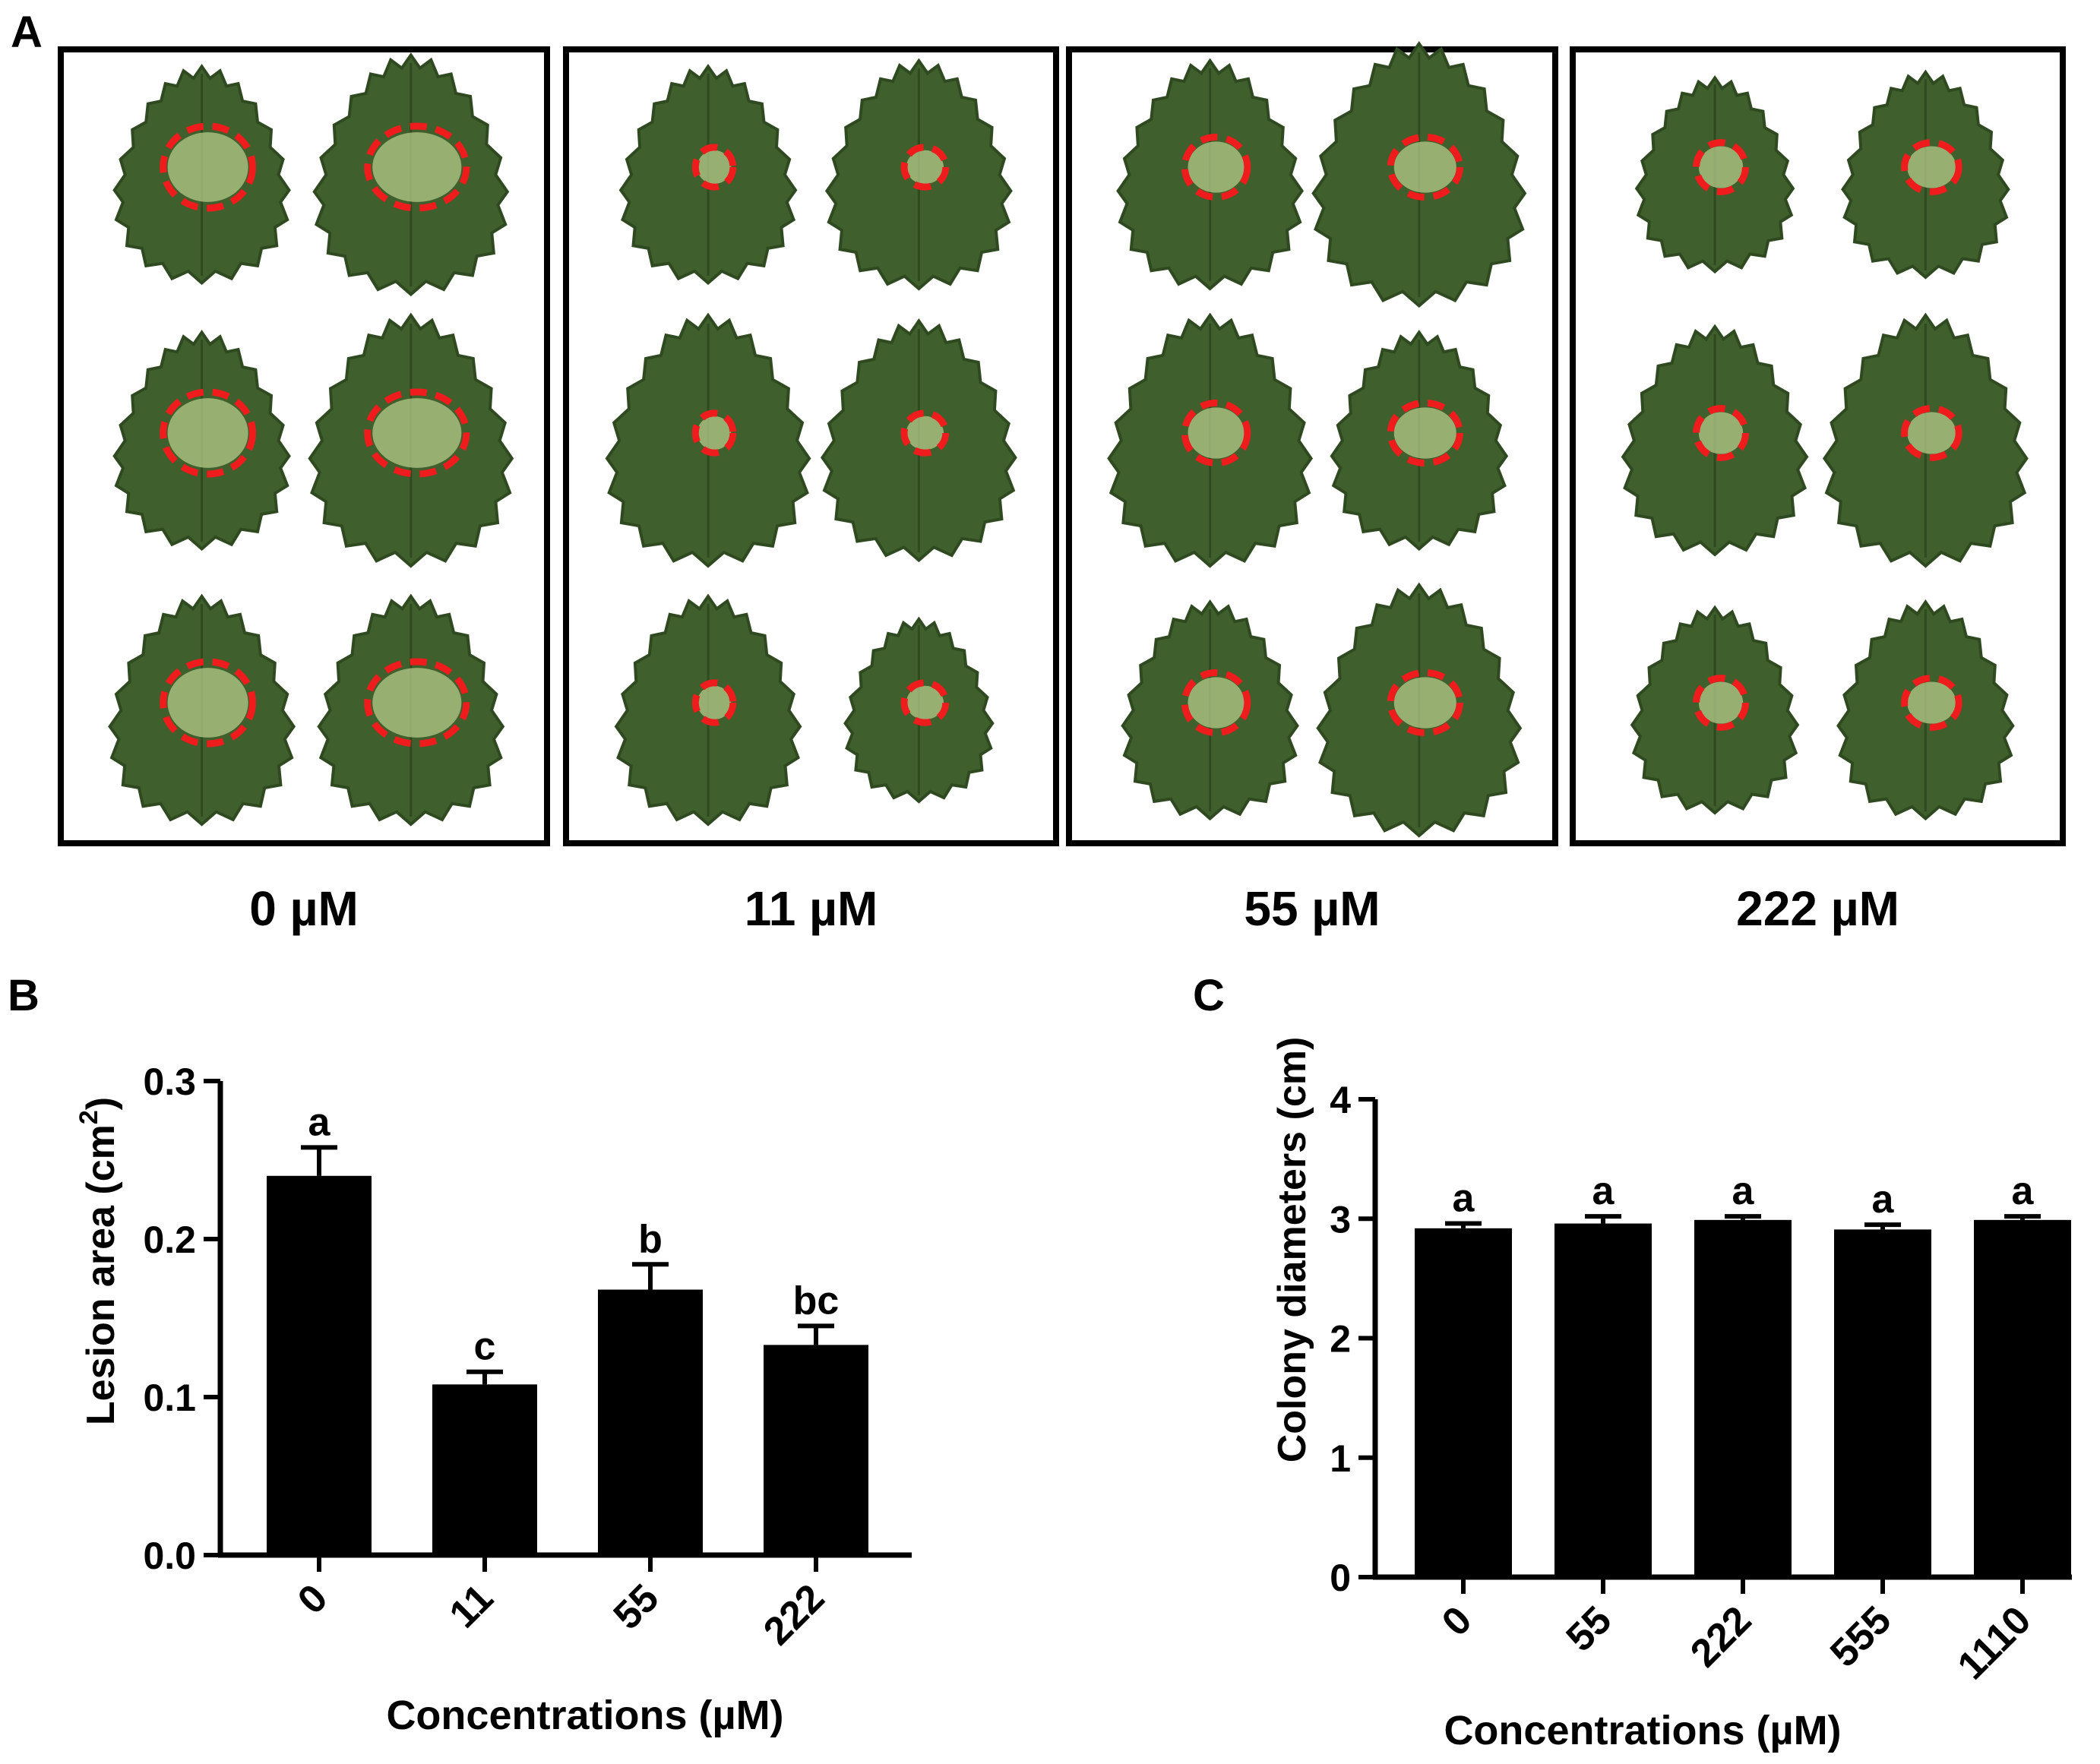 Image resolution: width=2100 pixels, height=1764 pixels. Describe the element at coordinates (24, 996) in the screenshot. I see `panel-b-label: B` at that location.